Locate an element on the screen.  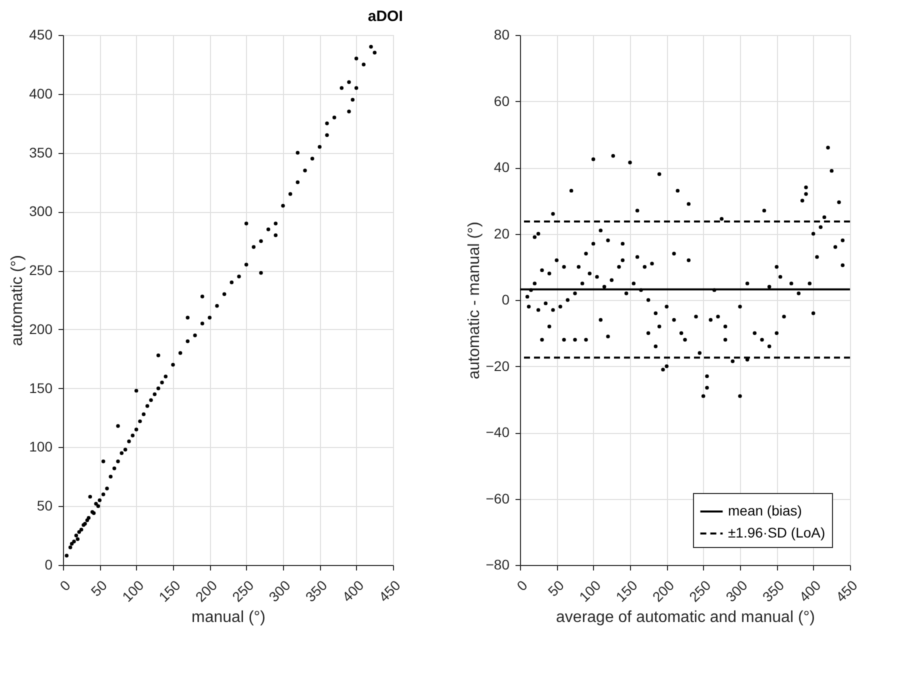
x-axis-title: average of automatic and manual (°) is located at coordinates (685, 617).